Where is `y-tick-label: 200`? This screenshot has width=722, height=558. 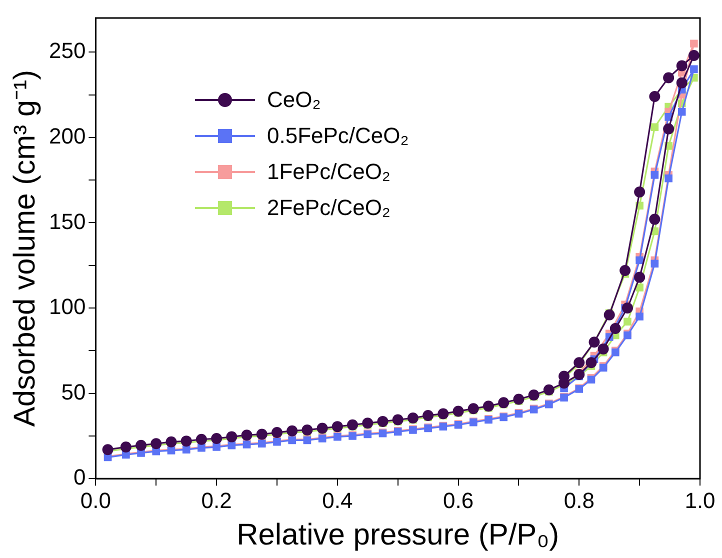 y-tick-label: 200 is located at coordinates (67, 135).